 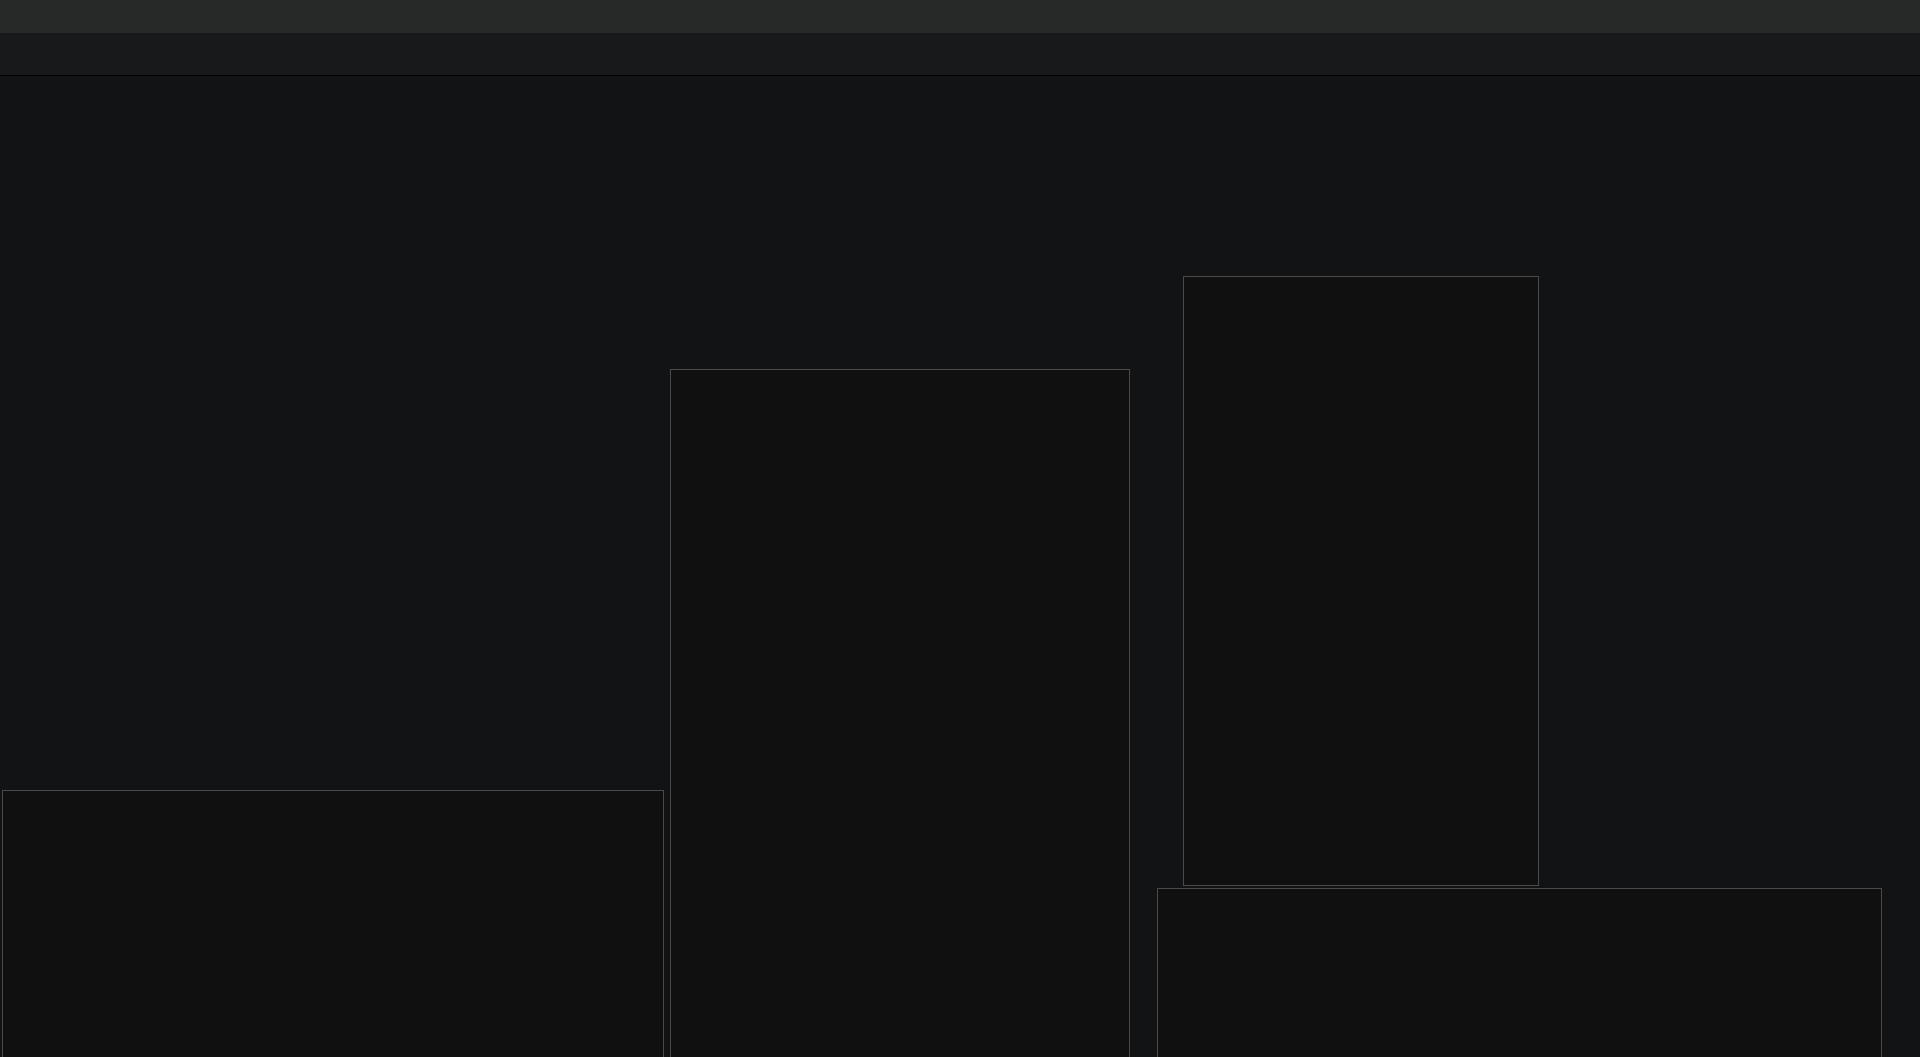 What do you see at coordinates (1519, 972) in the screenshot?
I see `memory-window` at bounding box center [1519, 972].